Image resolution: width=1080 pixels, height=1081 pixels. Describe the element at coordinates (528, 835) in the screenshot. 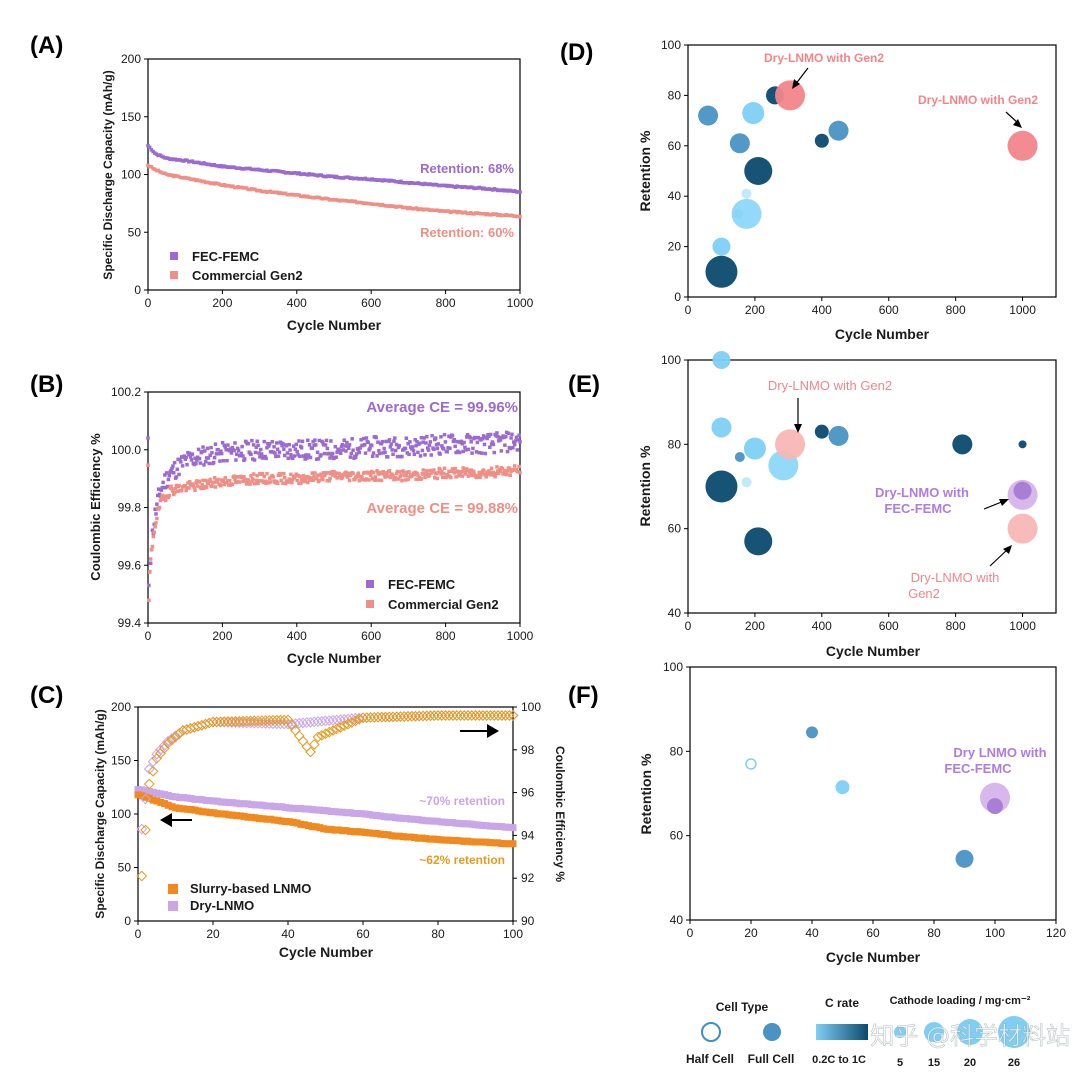

I see `y2-tick-label: 94` at that location.